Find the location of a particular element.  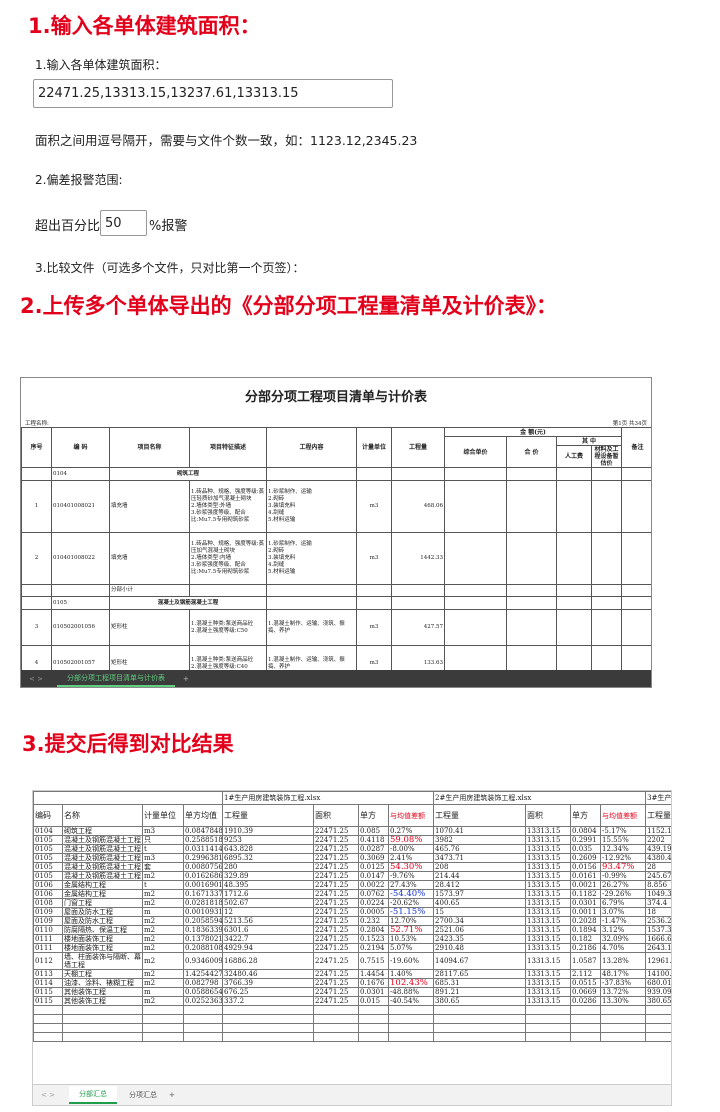

sheet-tab: 分部分项工程项目清单与计价表 is located at coordinates (115, 678).